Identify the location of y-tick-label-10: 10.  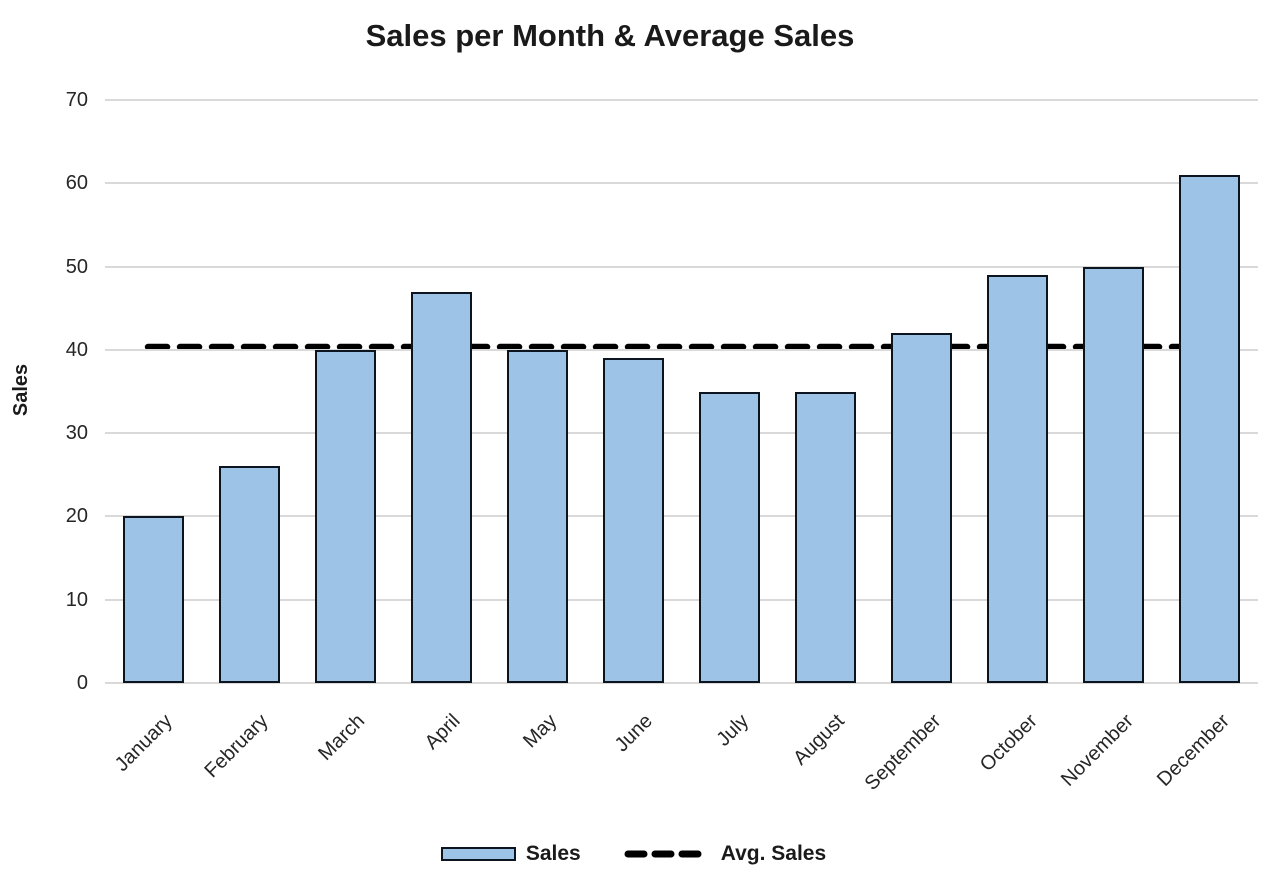
(76, 599).